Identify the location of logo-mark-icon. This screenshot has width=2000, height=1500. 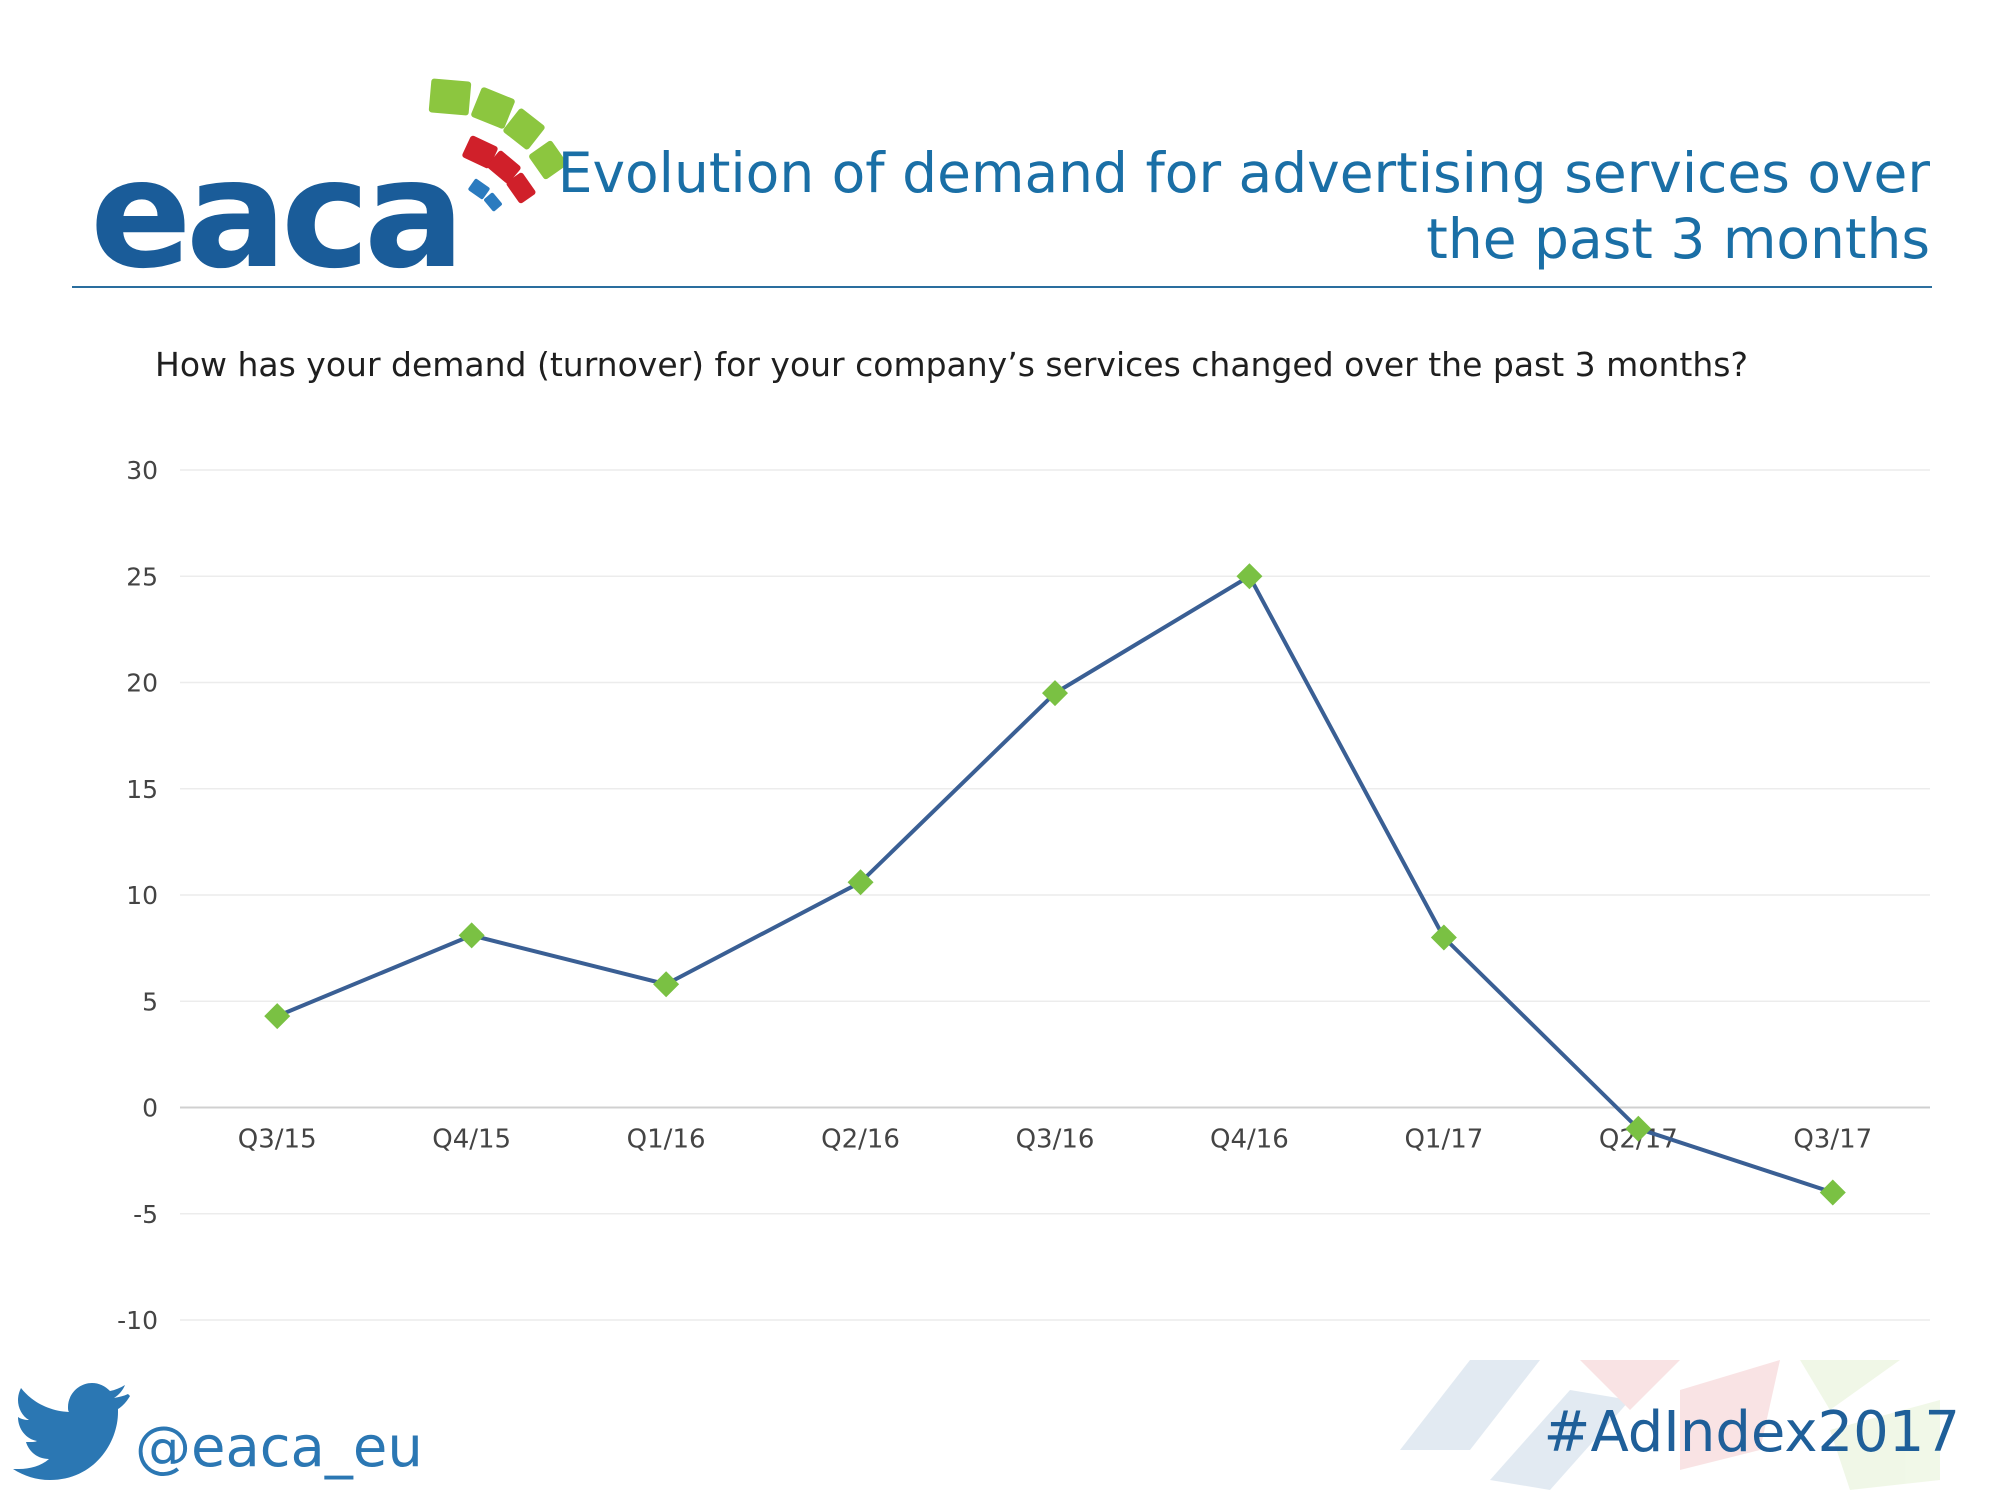
(497, 145).